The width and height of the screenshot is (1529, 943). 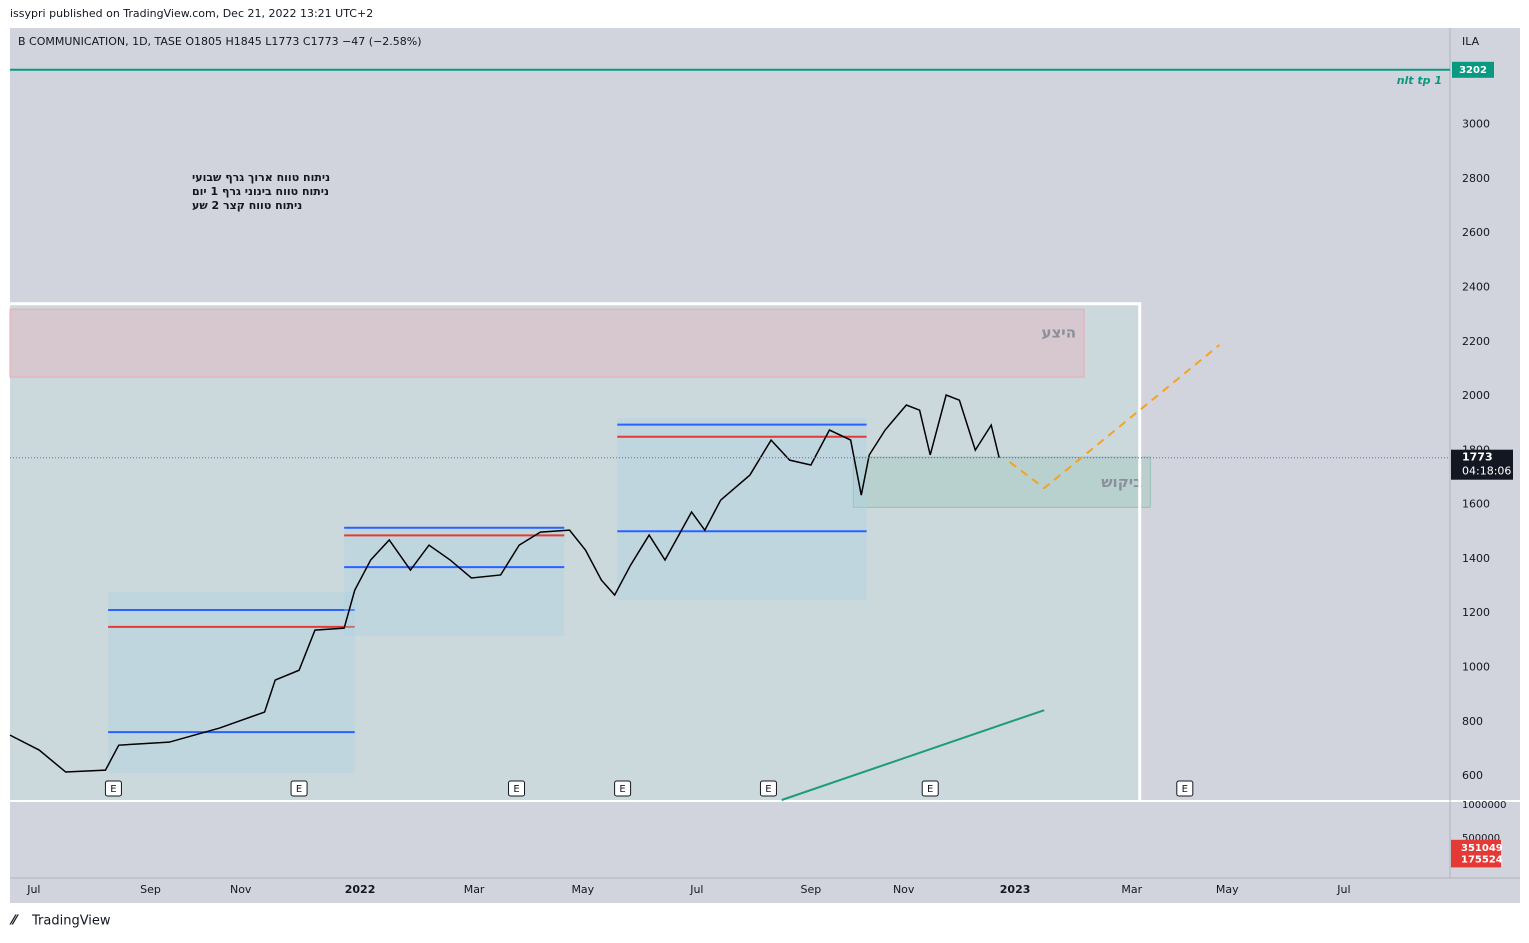 What do you see at coordinates (1419, 80) in the screenshot?
I see `target-label: nlt tp 1` at bounding box center [1419, 80].